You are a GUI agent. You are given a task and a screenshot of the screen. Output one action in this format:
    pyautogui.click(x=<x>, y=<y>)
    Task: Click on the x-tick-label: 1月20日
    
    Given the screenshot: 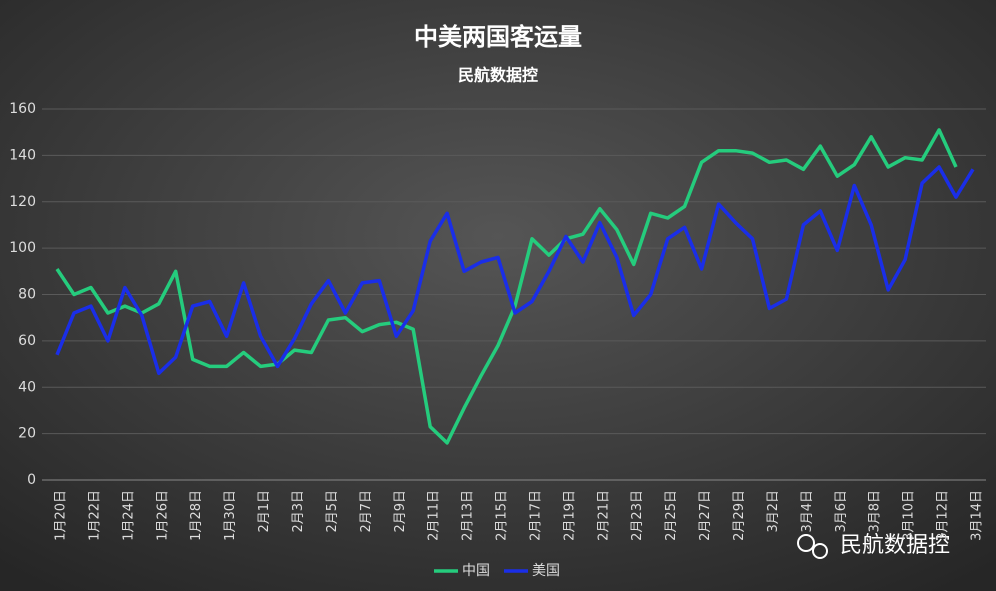 What is the action you would take?
    pyautogui.click(x=61, y=515)
    